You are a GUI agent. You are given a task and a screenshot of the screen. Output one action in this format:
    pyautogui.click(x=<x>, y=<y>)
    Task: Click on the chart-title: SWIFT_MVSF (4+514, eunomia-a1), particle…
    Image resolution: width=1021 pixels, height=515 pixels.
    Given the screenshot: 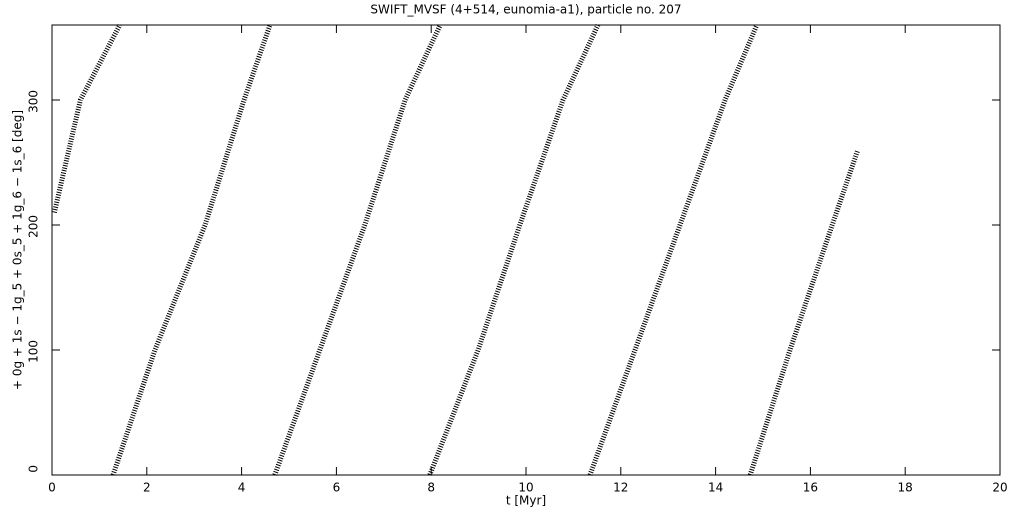 What is the action you would take?
    pyautogui.click(x=525, y=10)
    